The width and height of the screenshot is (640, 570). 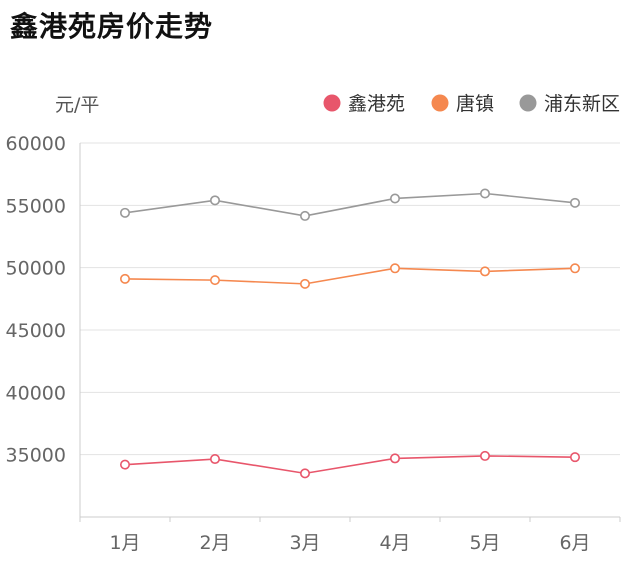 I want to click on x-tick-label: 6月, so click(x=574, y=543).